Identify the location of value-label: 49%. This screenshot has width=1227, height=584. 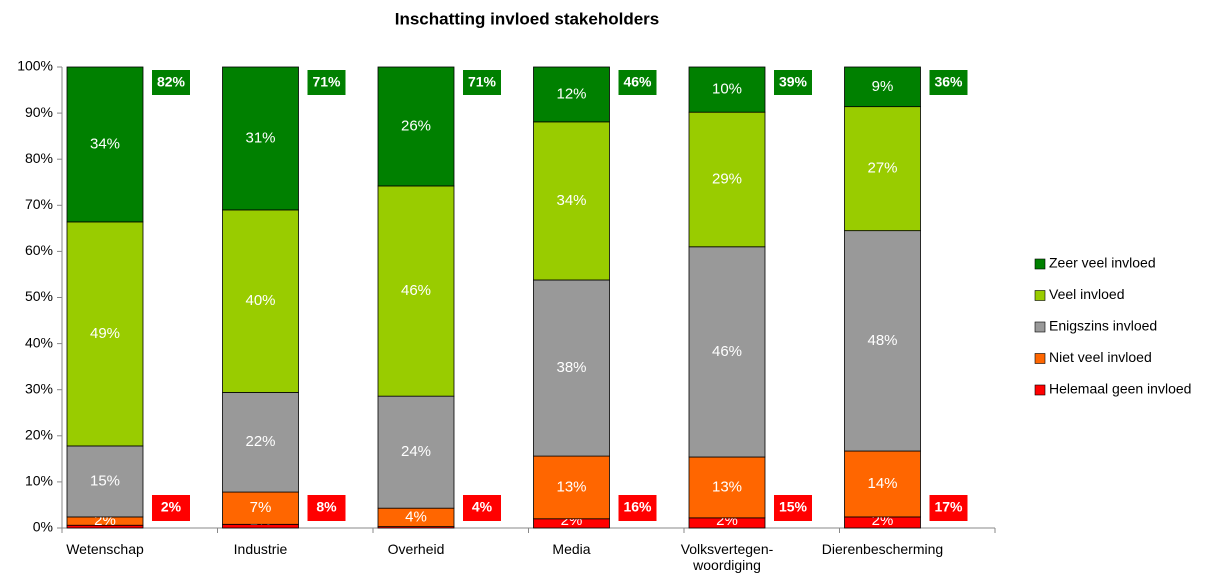
(105, 333).